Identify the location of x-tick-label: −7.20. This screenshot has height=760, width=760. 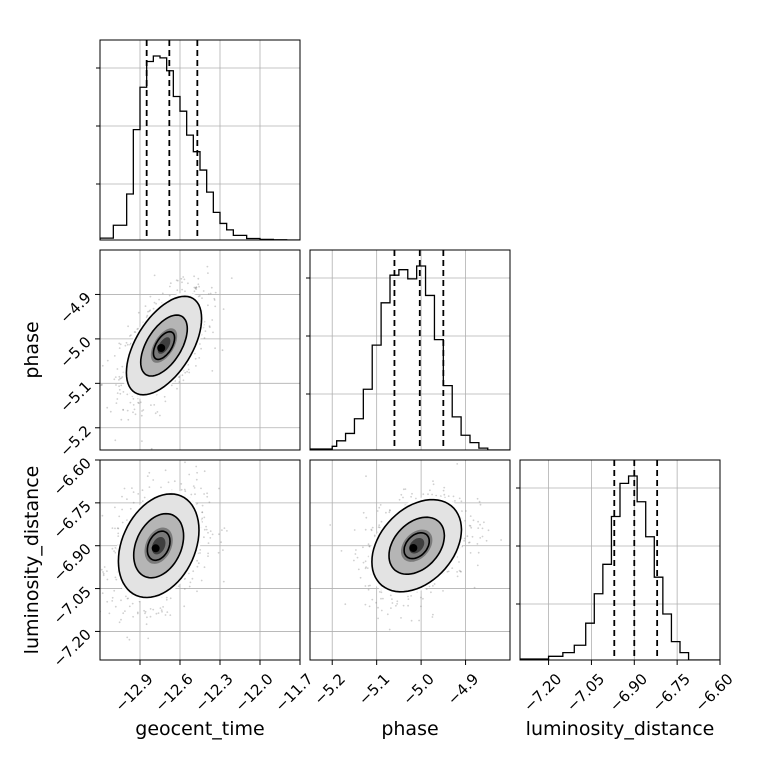
(542, 692).